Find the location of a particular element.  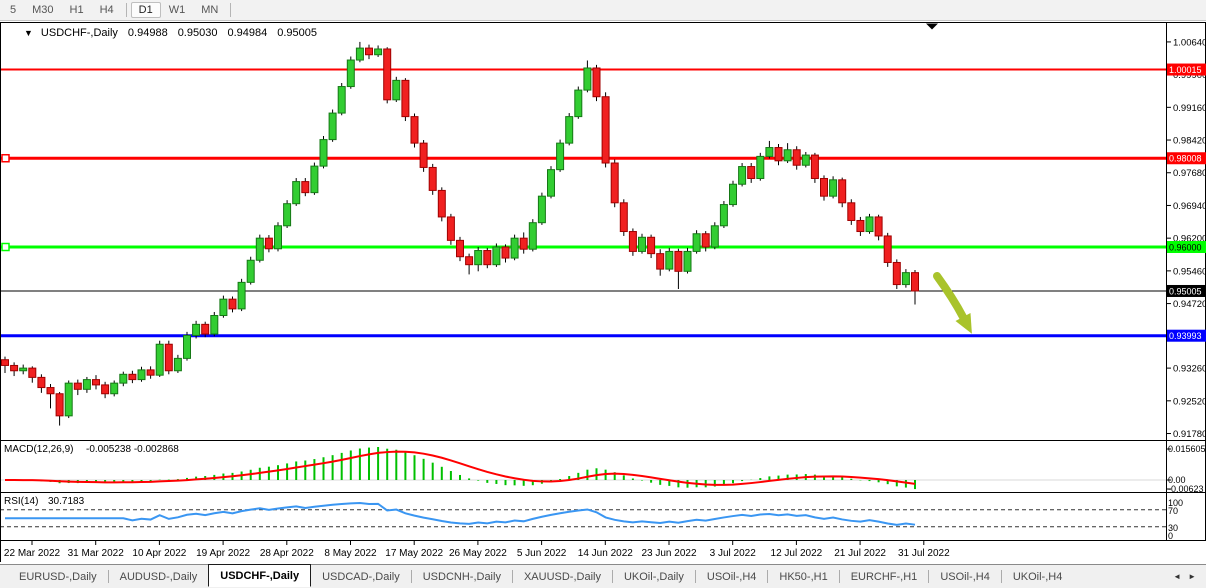

date-label: 10 Apr 2022 is located at coordinates (159, 553).